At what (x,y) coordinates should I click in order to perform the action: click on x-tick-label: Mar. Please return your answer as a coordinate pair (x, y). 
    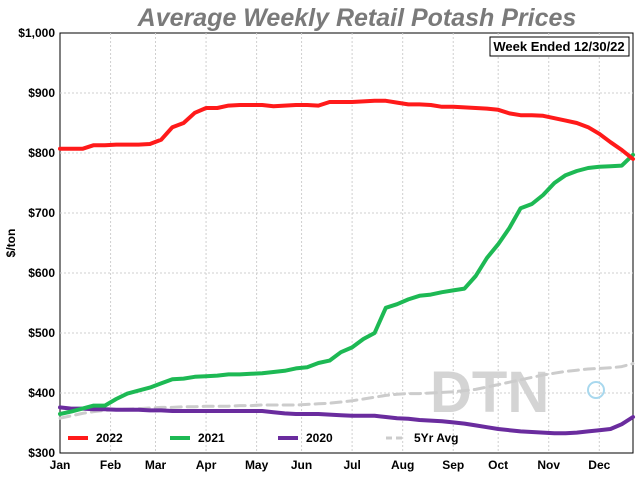
    Looking at the image, I should click on (156, 465).